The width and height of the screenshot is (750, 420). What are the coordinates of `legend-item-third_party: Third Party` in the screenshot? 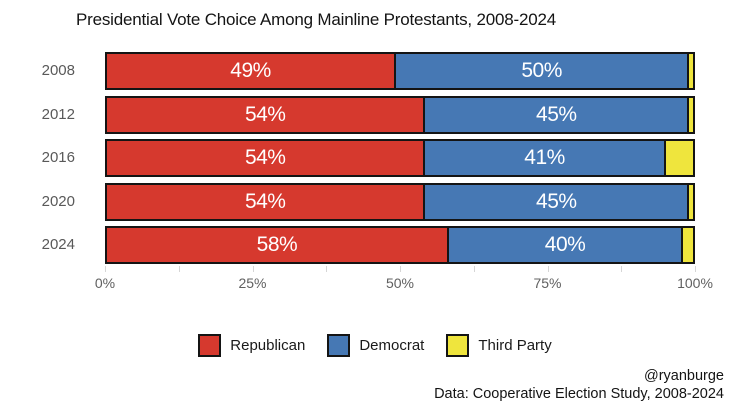 It's located at (499, 345).